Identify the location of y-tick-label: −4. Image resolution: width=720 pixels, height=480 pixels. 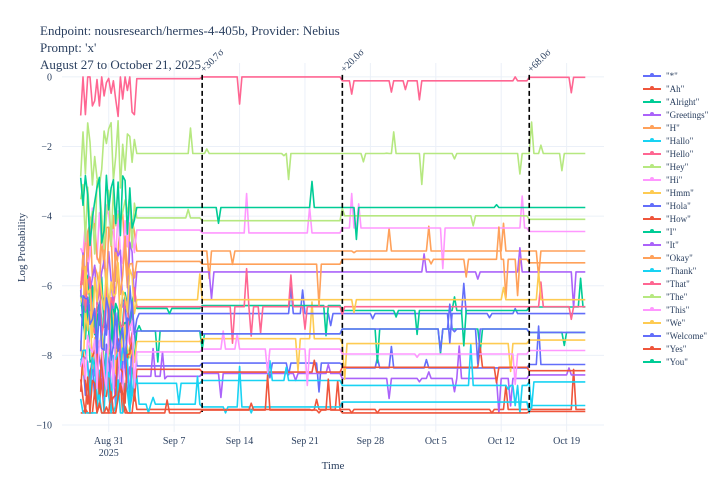
(46, 217).